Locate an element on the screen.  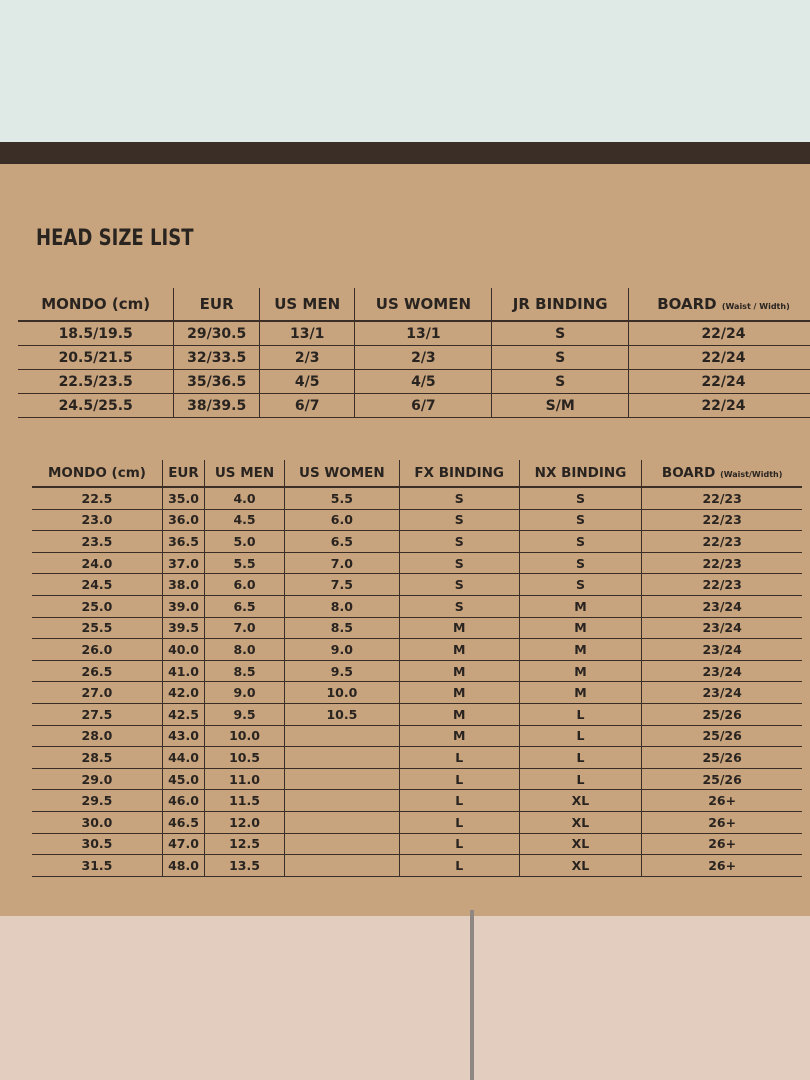
table-row: 24.5/25.5 38/39.5 6/7 6/7 S/M 22/24 is located at coordinates (414, 405).